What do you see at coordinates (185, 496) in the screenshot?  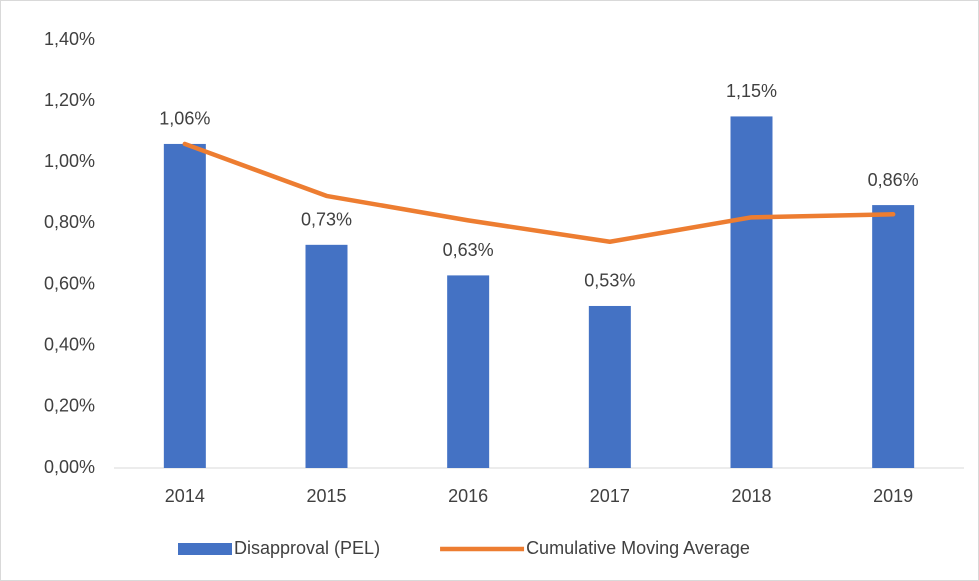 I see `x-tick-label: 2014` at bounding box center [185, 496].